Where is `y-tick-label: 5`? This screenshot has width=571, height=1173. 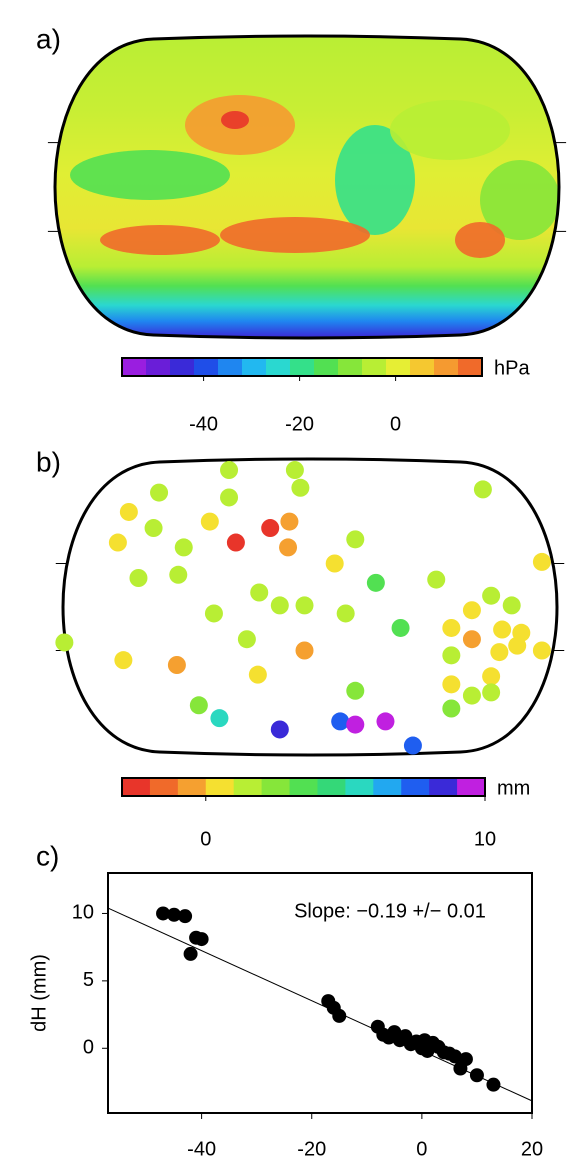 y-tick-label: 5 is located at coordinates (88, 980).